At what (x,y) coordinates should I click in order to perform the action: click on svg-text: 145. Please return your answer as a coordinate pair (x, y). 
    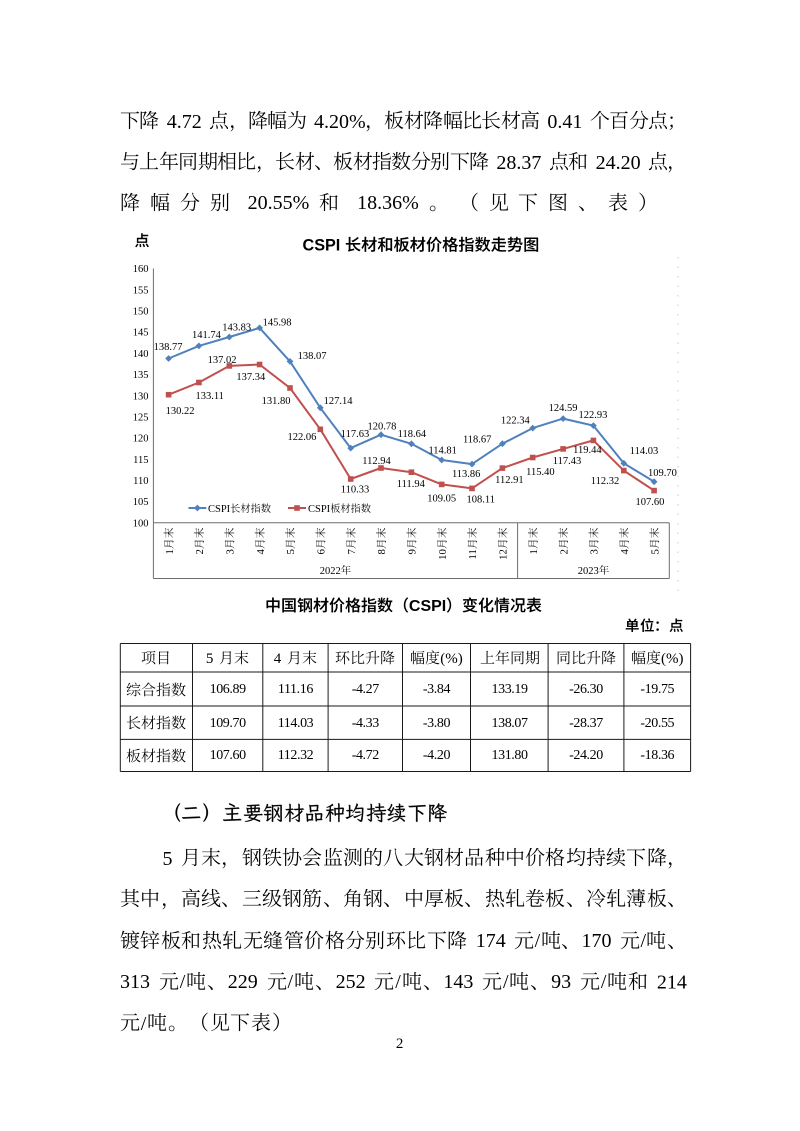
    Looking at the image, I should click on (141, 333).